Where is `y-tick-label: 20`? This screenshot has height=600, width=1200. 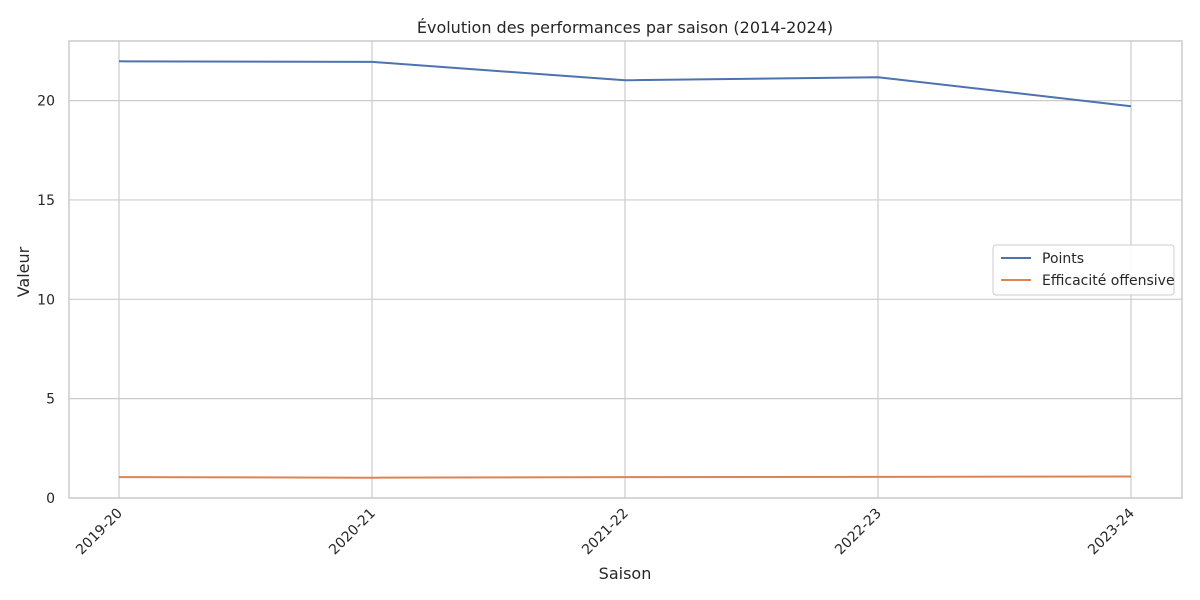 y-tick-label: 20 is located at coordinates (46, 102).